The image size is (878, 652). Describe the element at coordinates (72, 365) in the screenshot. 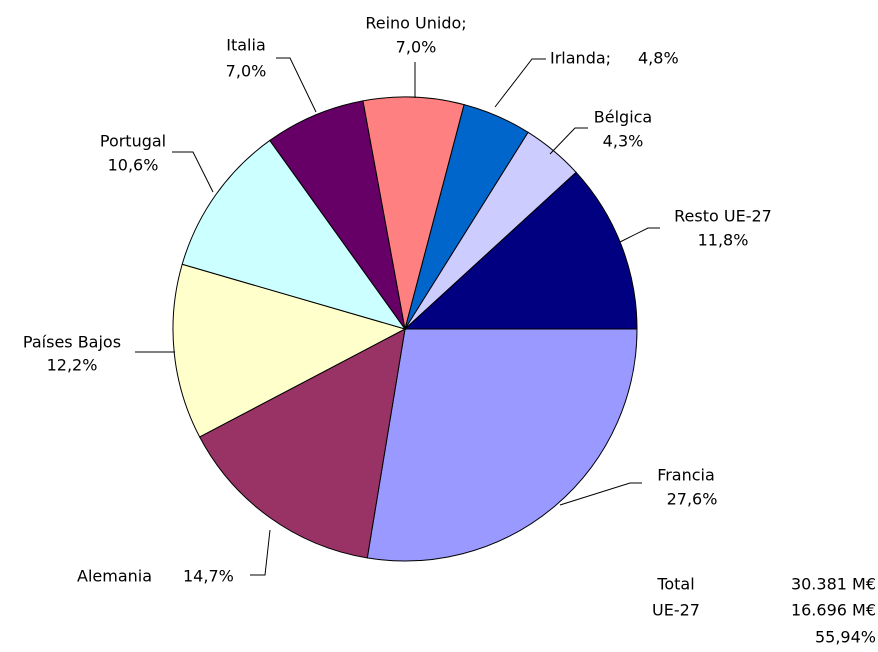

I see `value-label: 12,2%` at that location.